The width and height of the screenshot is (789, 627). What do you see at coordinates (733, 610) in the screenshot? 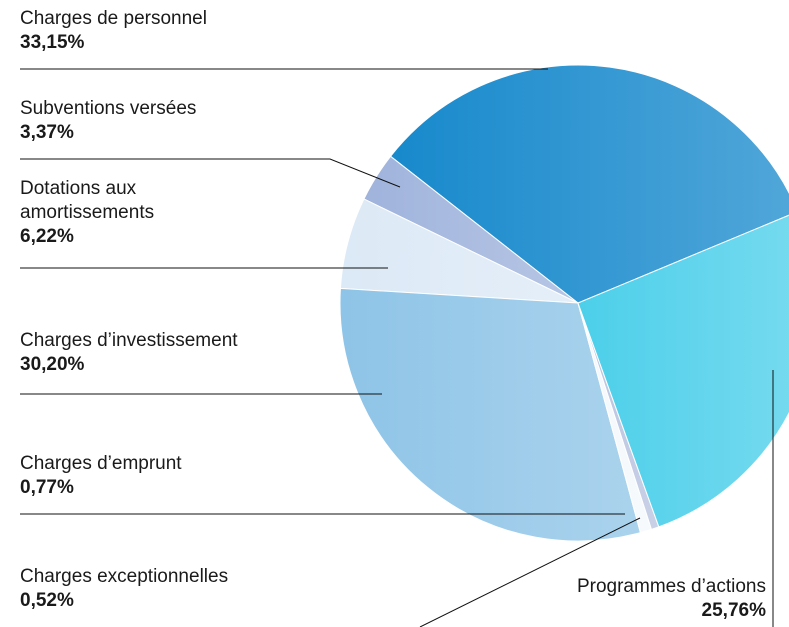
I see `value-label: 25,76%` at bounding box center [733, 610].